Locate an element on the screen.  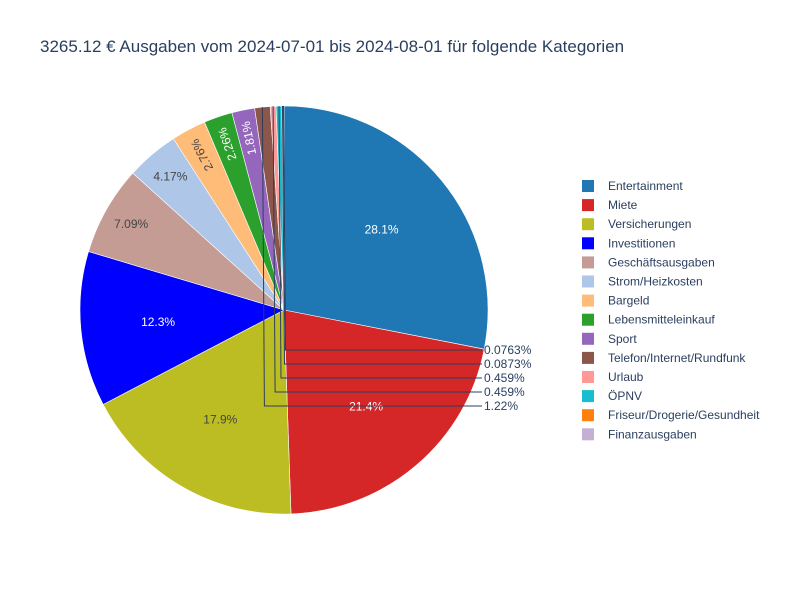
legend-swatch-entertainment is located at coordinates (588, 186).